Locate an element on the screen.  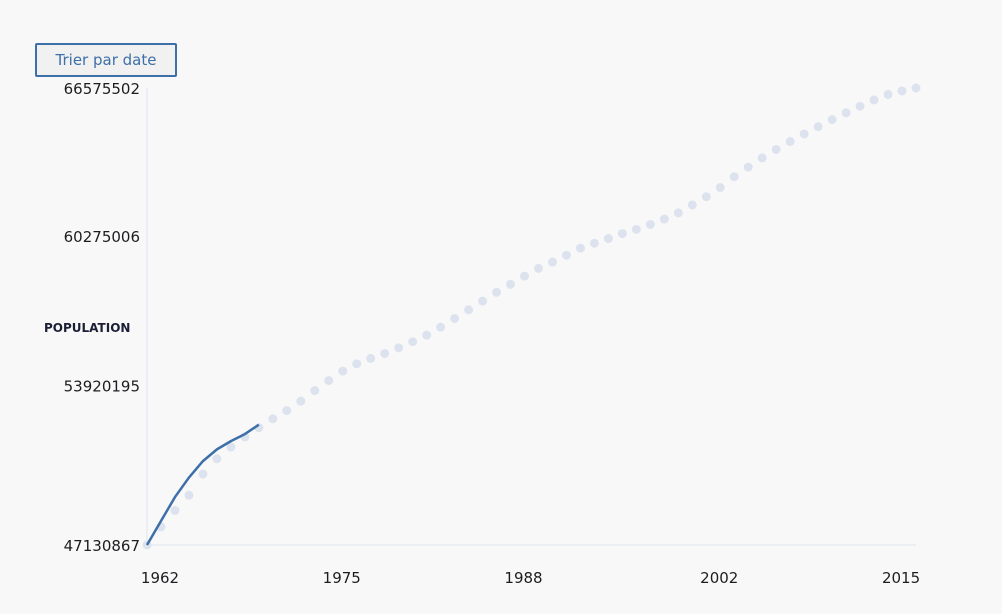
y-axis-title: POPULATION is located at coordinates (87, 328).